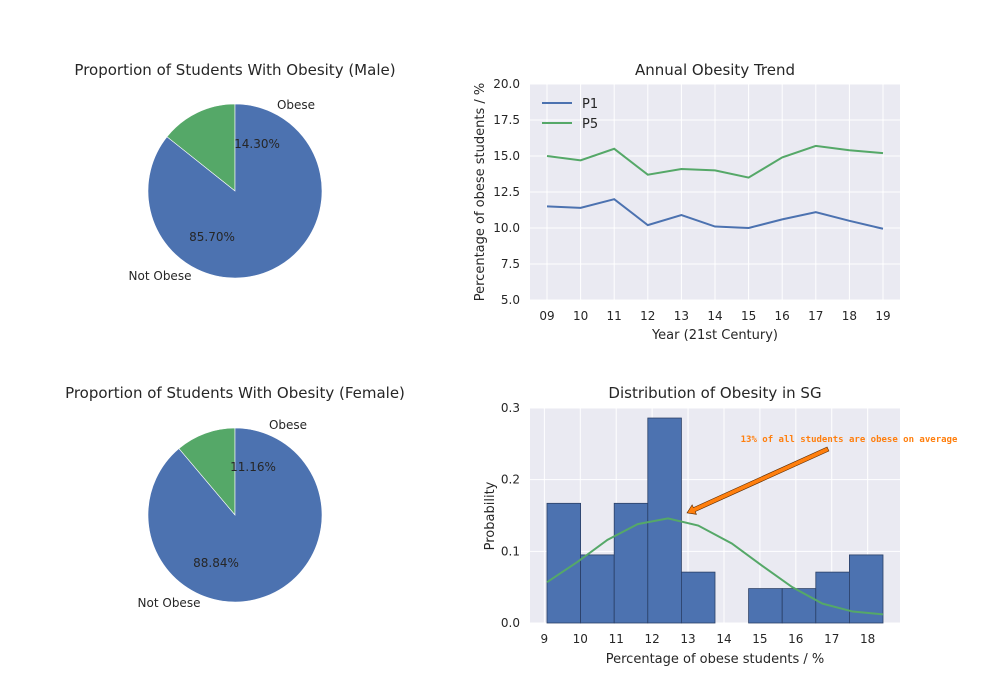 This screenshot has width=1000, height=700. What do you see at coordinates (546, 316) in the screenshot?
I see `line-xtick-label: 09` at bounding box center [546, 316].